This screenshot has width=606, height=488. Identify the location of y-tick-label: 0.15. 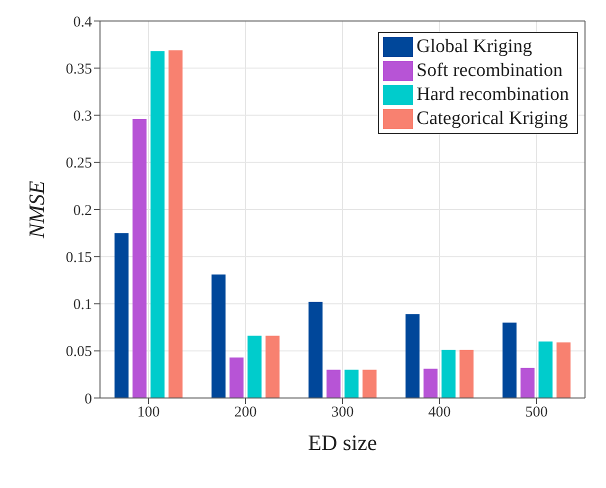
(79, 258).